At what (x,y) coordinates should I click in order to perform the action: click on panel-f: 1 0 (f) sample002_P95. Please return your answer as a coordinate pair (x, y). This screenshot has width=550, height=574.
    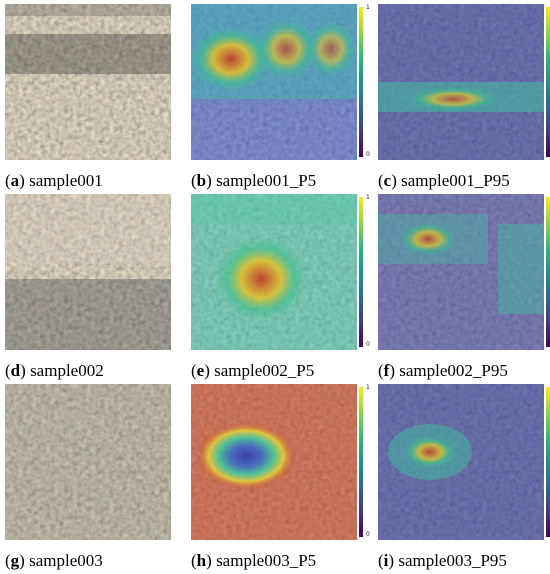
    Looking at the image, I should click on (464, 289).